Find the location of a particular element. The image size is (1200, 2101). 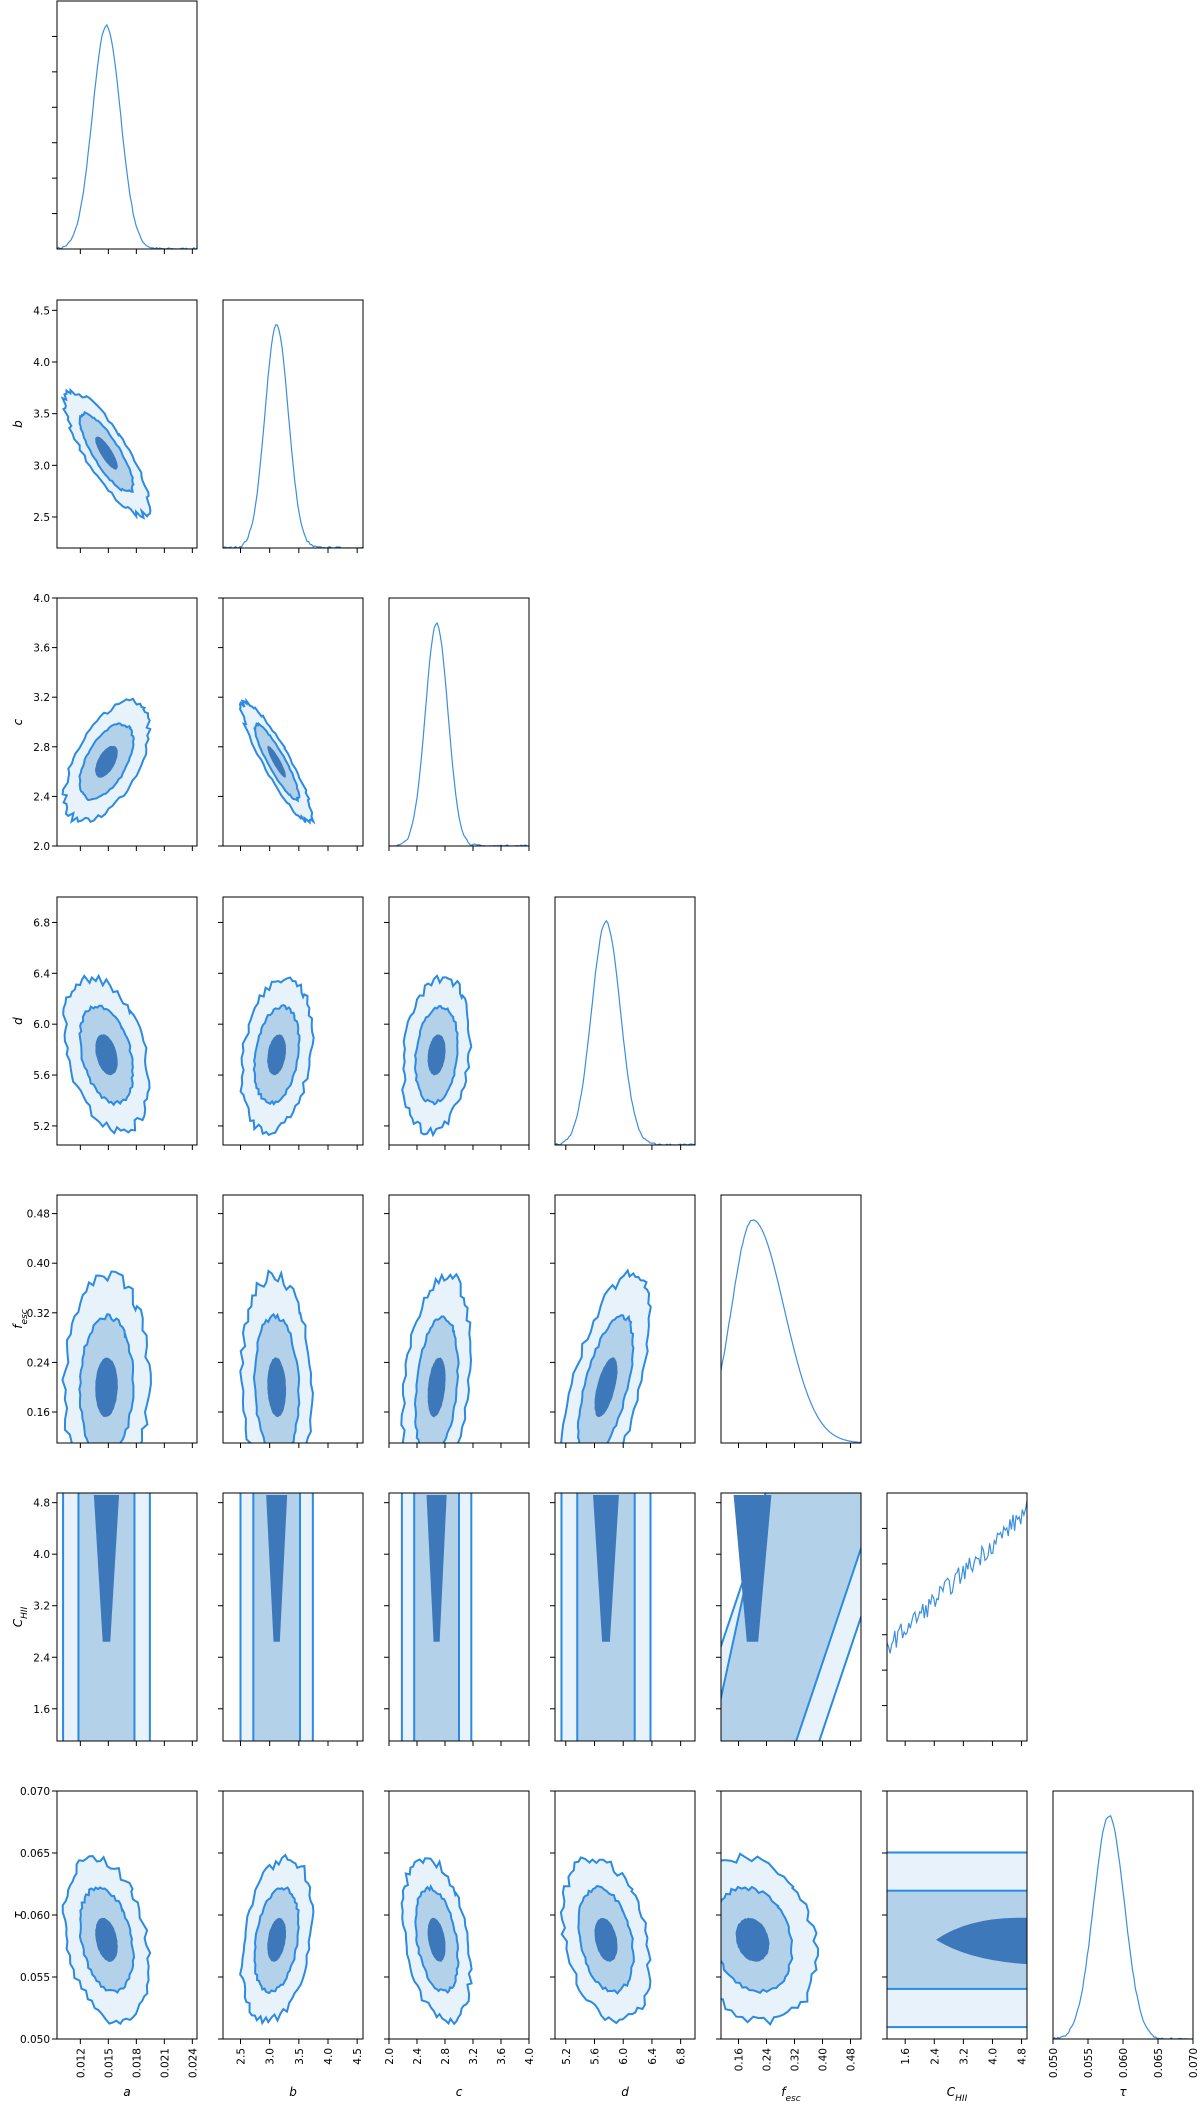

panel-C_HII-f_esc is located at coordinates (789, 1619).